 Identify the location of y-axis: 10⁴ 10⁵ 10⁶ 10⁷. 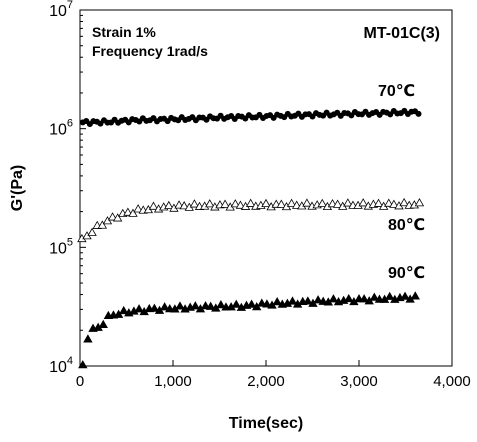
(67, 188).